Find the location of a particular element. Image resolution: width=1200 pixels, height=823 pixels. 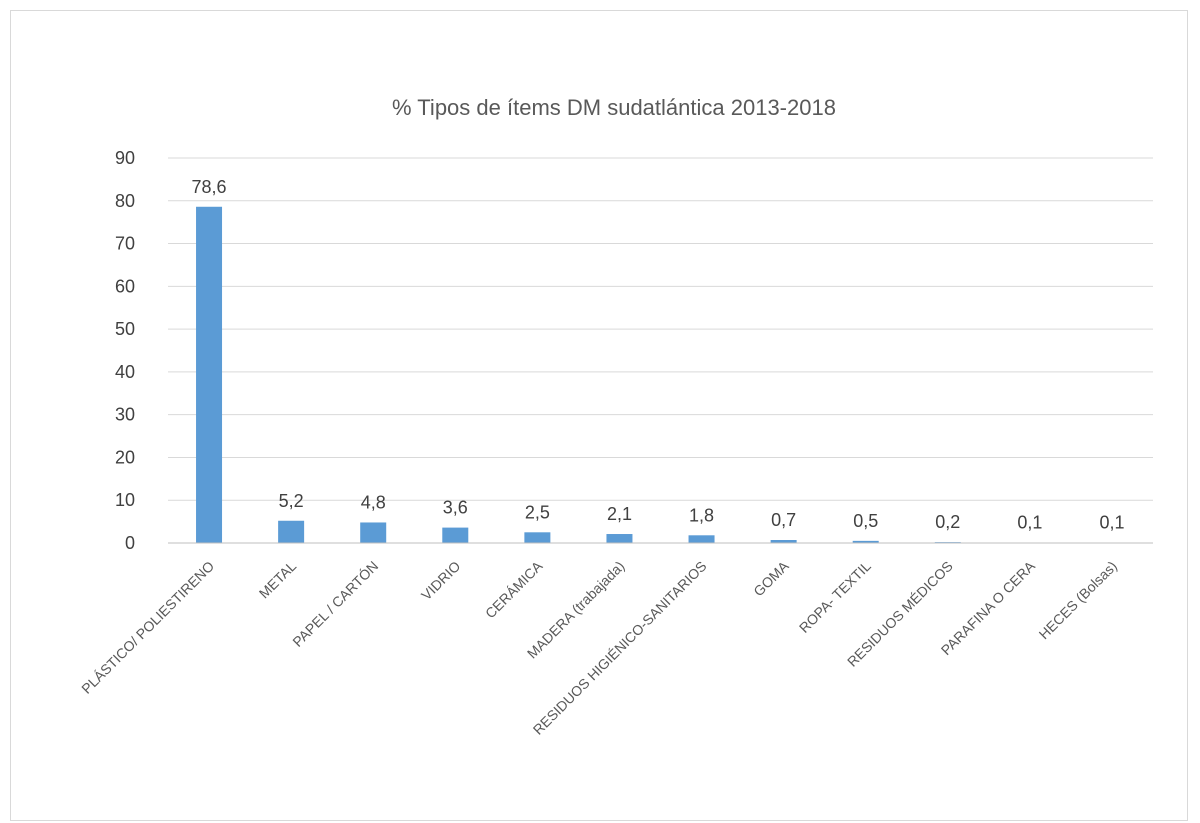

category-label: GOMA is located at coordinates (771, 578).